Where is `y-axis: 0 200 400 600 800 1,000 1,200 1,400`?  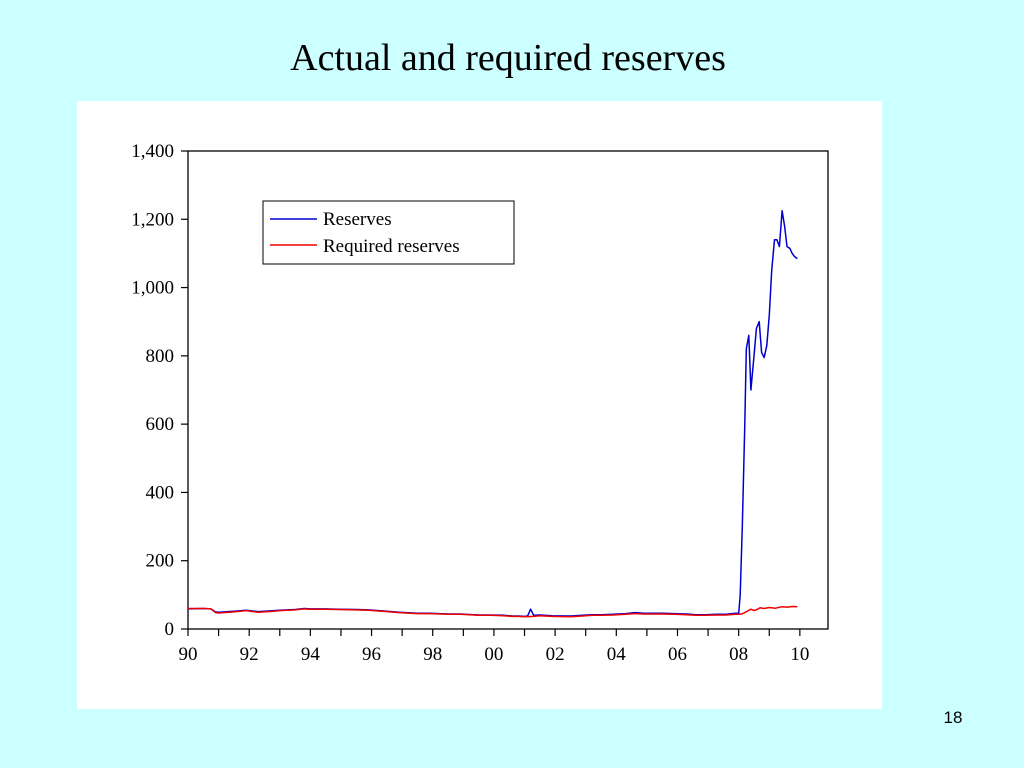 y-axis: 0 200 400 600 800 1,000 1,200 1,400 is located at coordinates (159, 390).